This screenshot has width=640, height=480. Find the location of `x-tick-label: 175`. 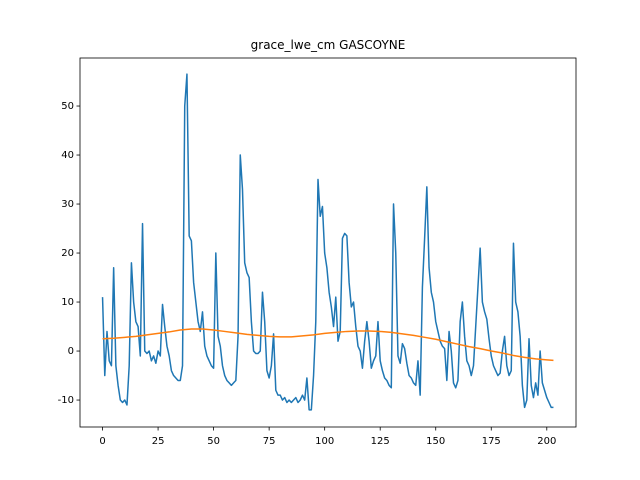

x-tick-label: 175 is located at coordinates (491, 441).